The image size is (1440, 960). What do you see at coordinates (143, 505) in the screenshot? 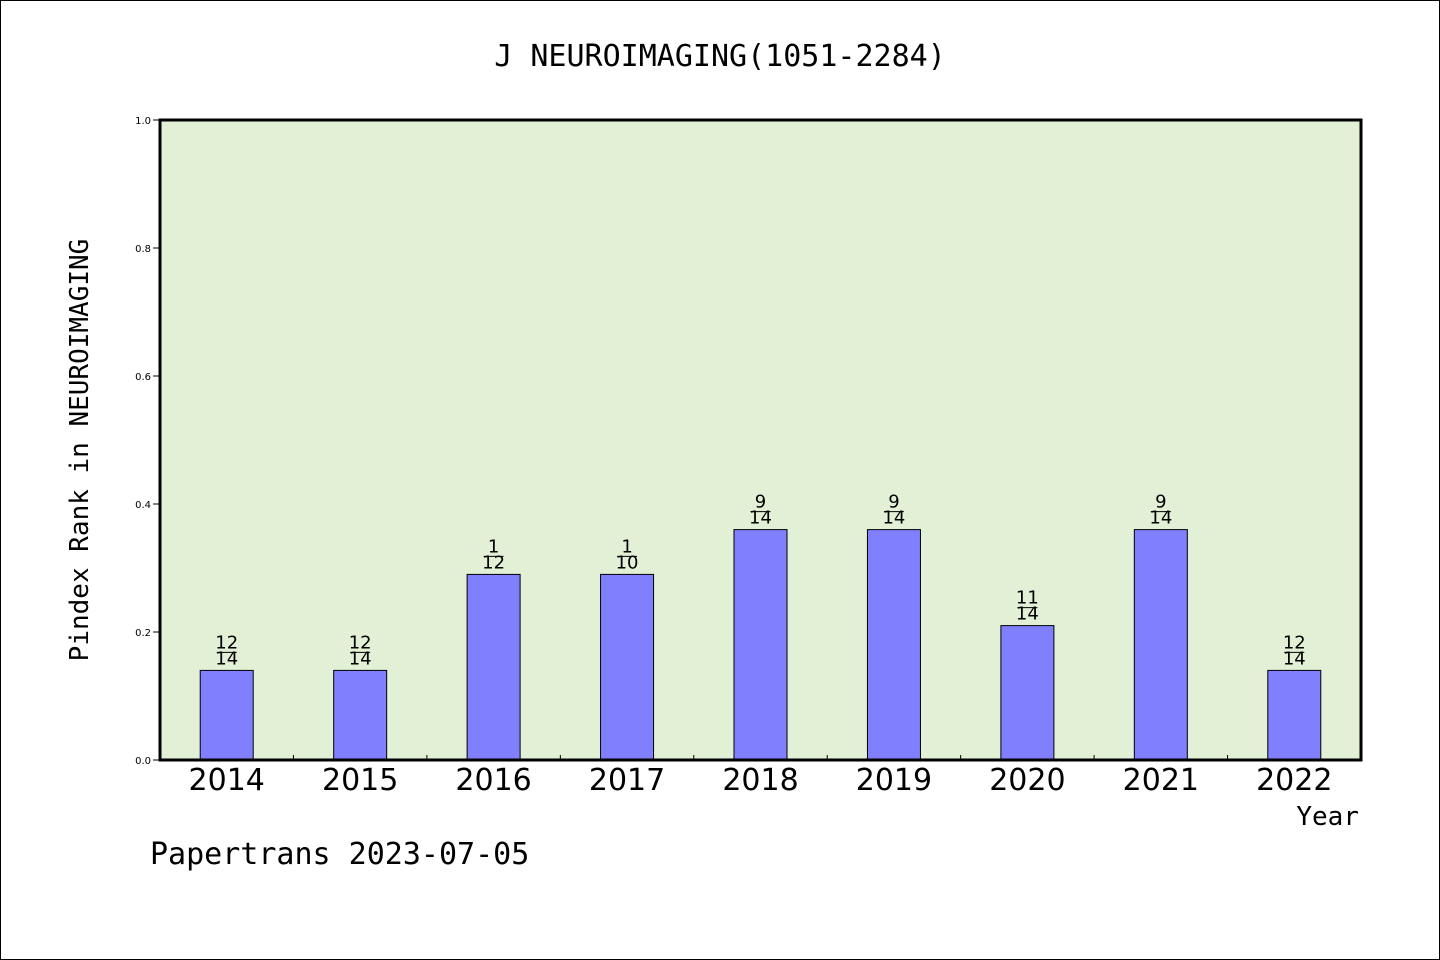
I see `y-tick-label: 0.4` at bounding box center [143, 505].